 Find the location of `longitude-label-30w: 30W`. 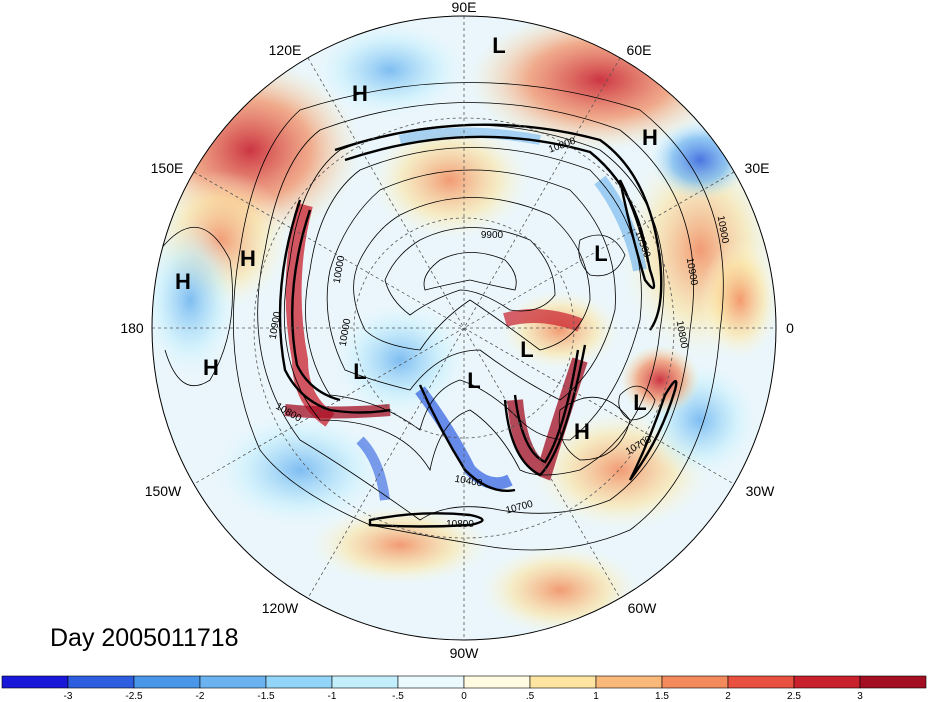

longitude-label-30w: 30W is located at coordinates (761, 491).